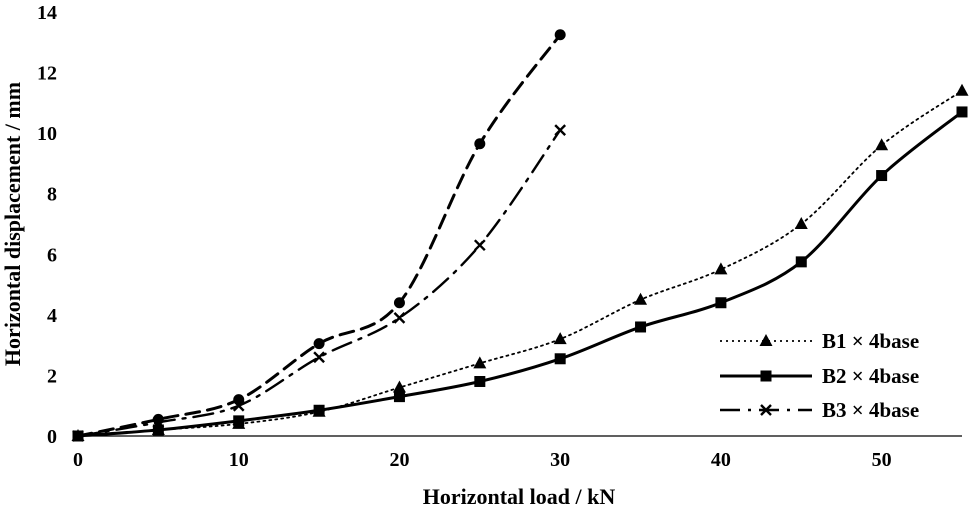 This screenshot has height=512, width=973. What do you see at coordinates (239, 460) in the screenshot?
I see `x-tick-label: 10` at bounding box center [239, 460].